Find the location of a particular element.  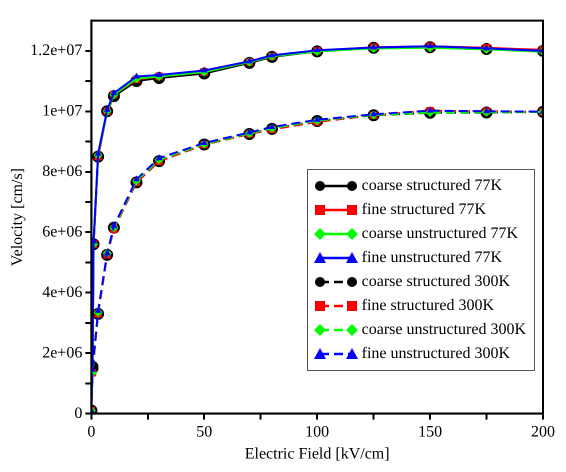

y-tick-label: 4e+06 is located at coordinates (62, 292).